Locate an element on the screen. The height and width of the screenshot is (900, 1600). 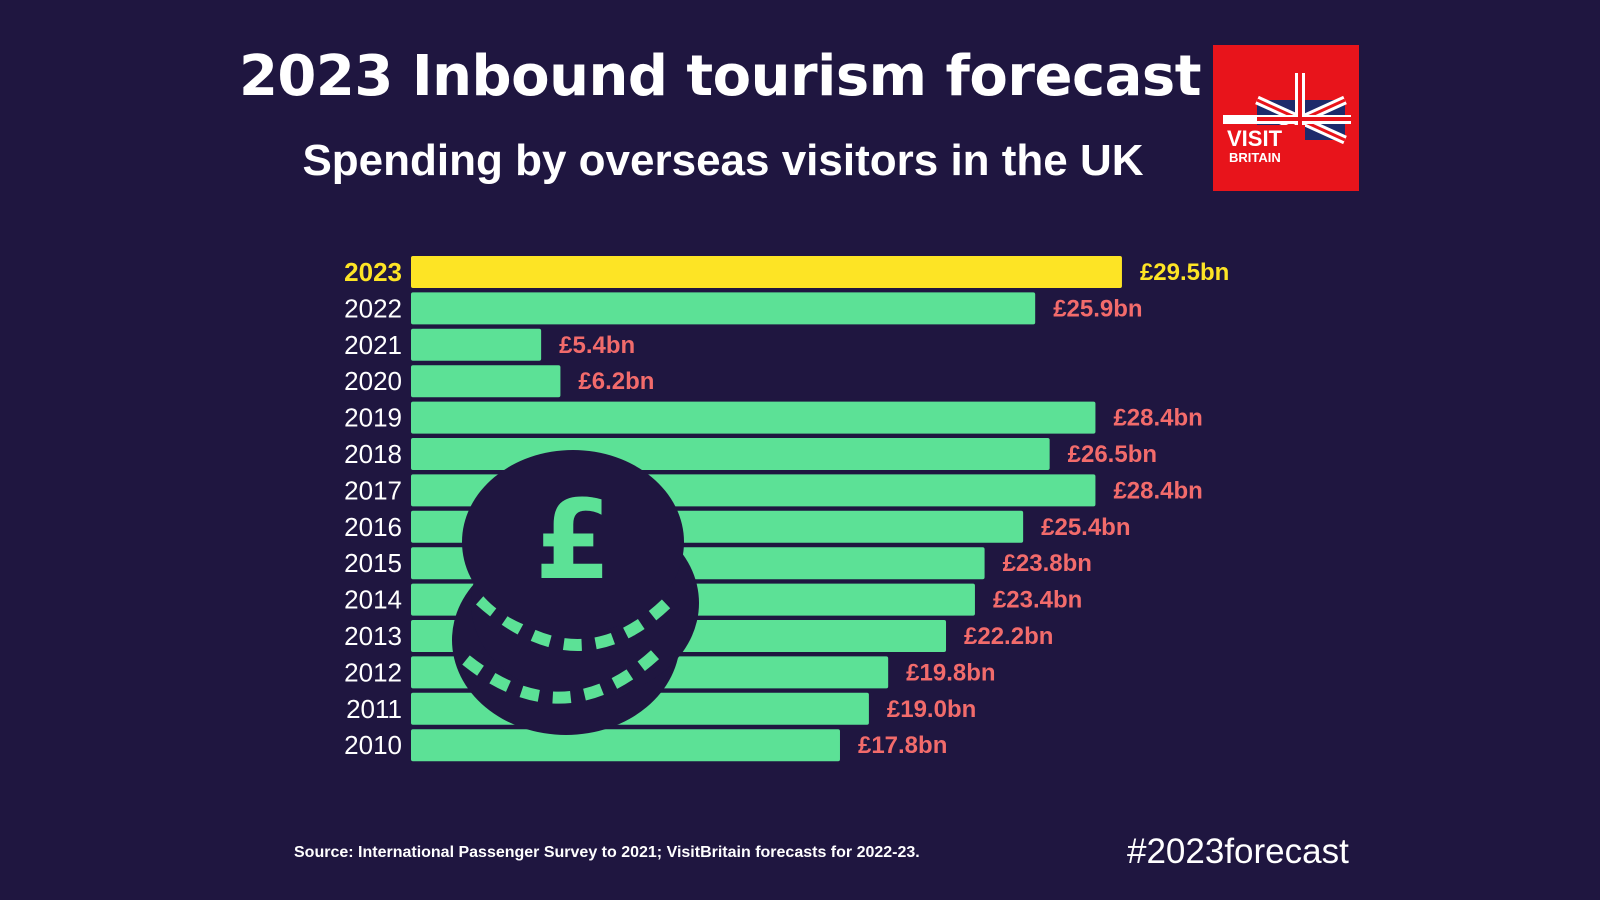
page-subtitle: Spending by overseas visitors in the UK is located at coordinates (723, 160).